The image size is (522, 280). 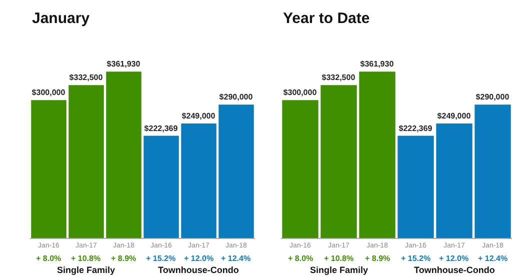 I want to click on chart-title: January, so click(x=61, y=18).